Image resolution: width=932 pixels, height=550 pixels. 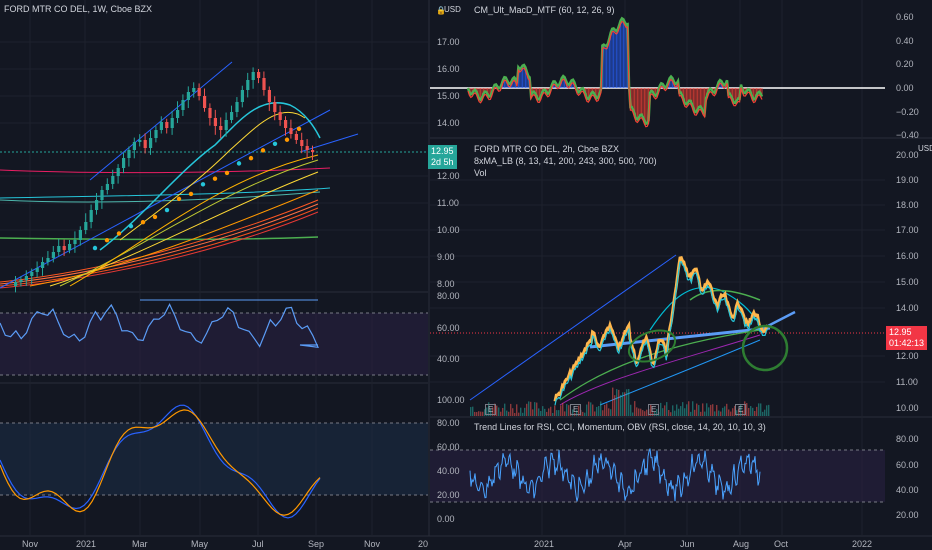 I want to click on left-stoch-axis-tick: 40.00, so click(x=448, y=471).